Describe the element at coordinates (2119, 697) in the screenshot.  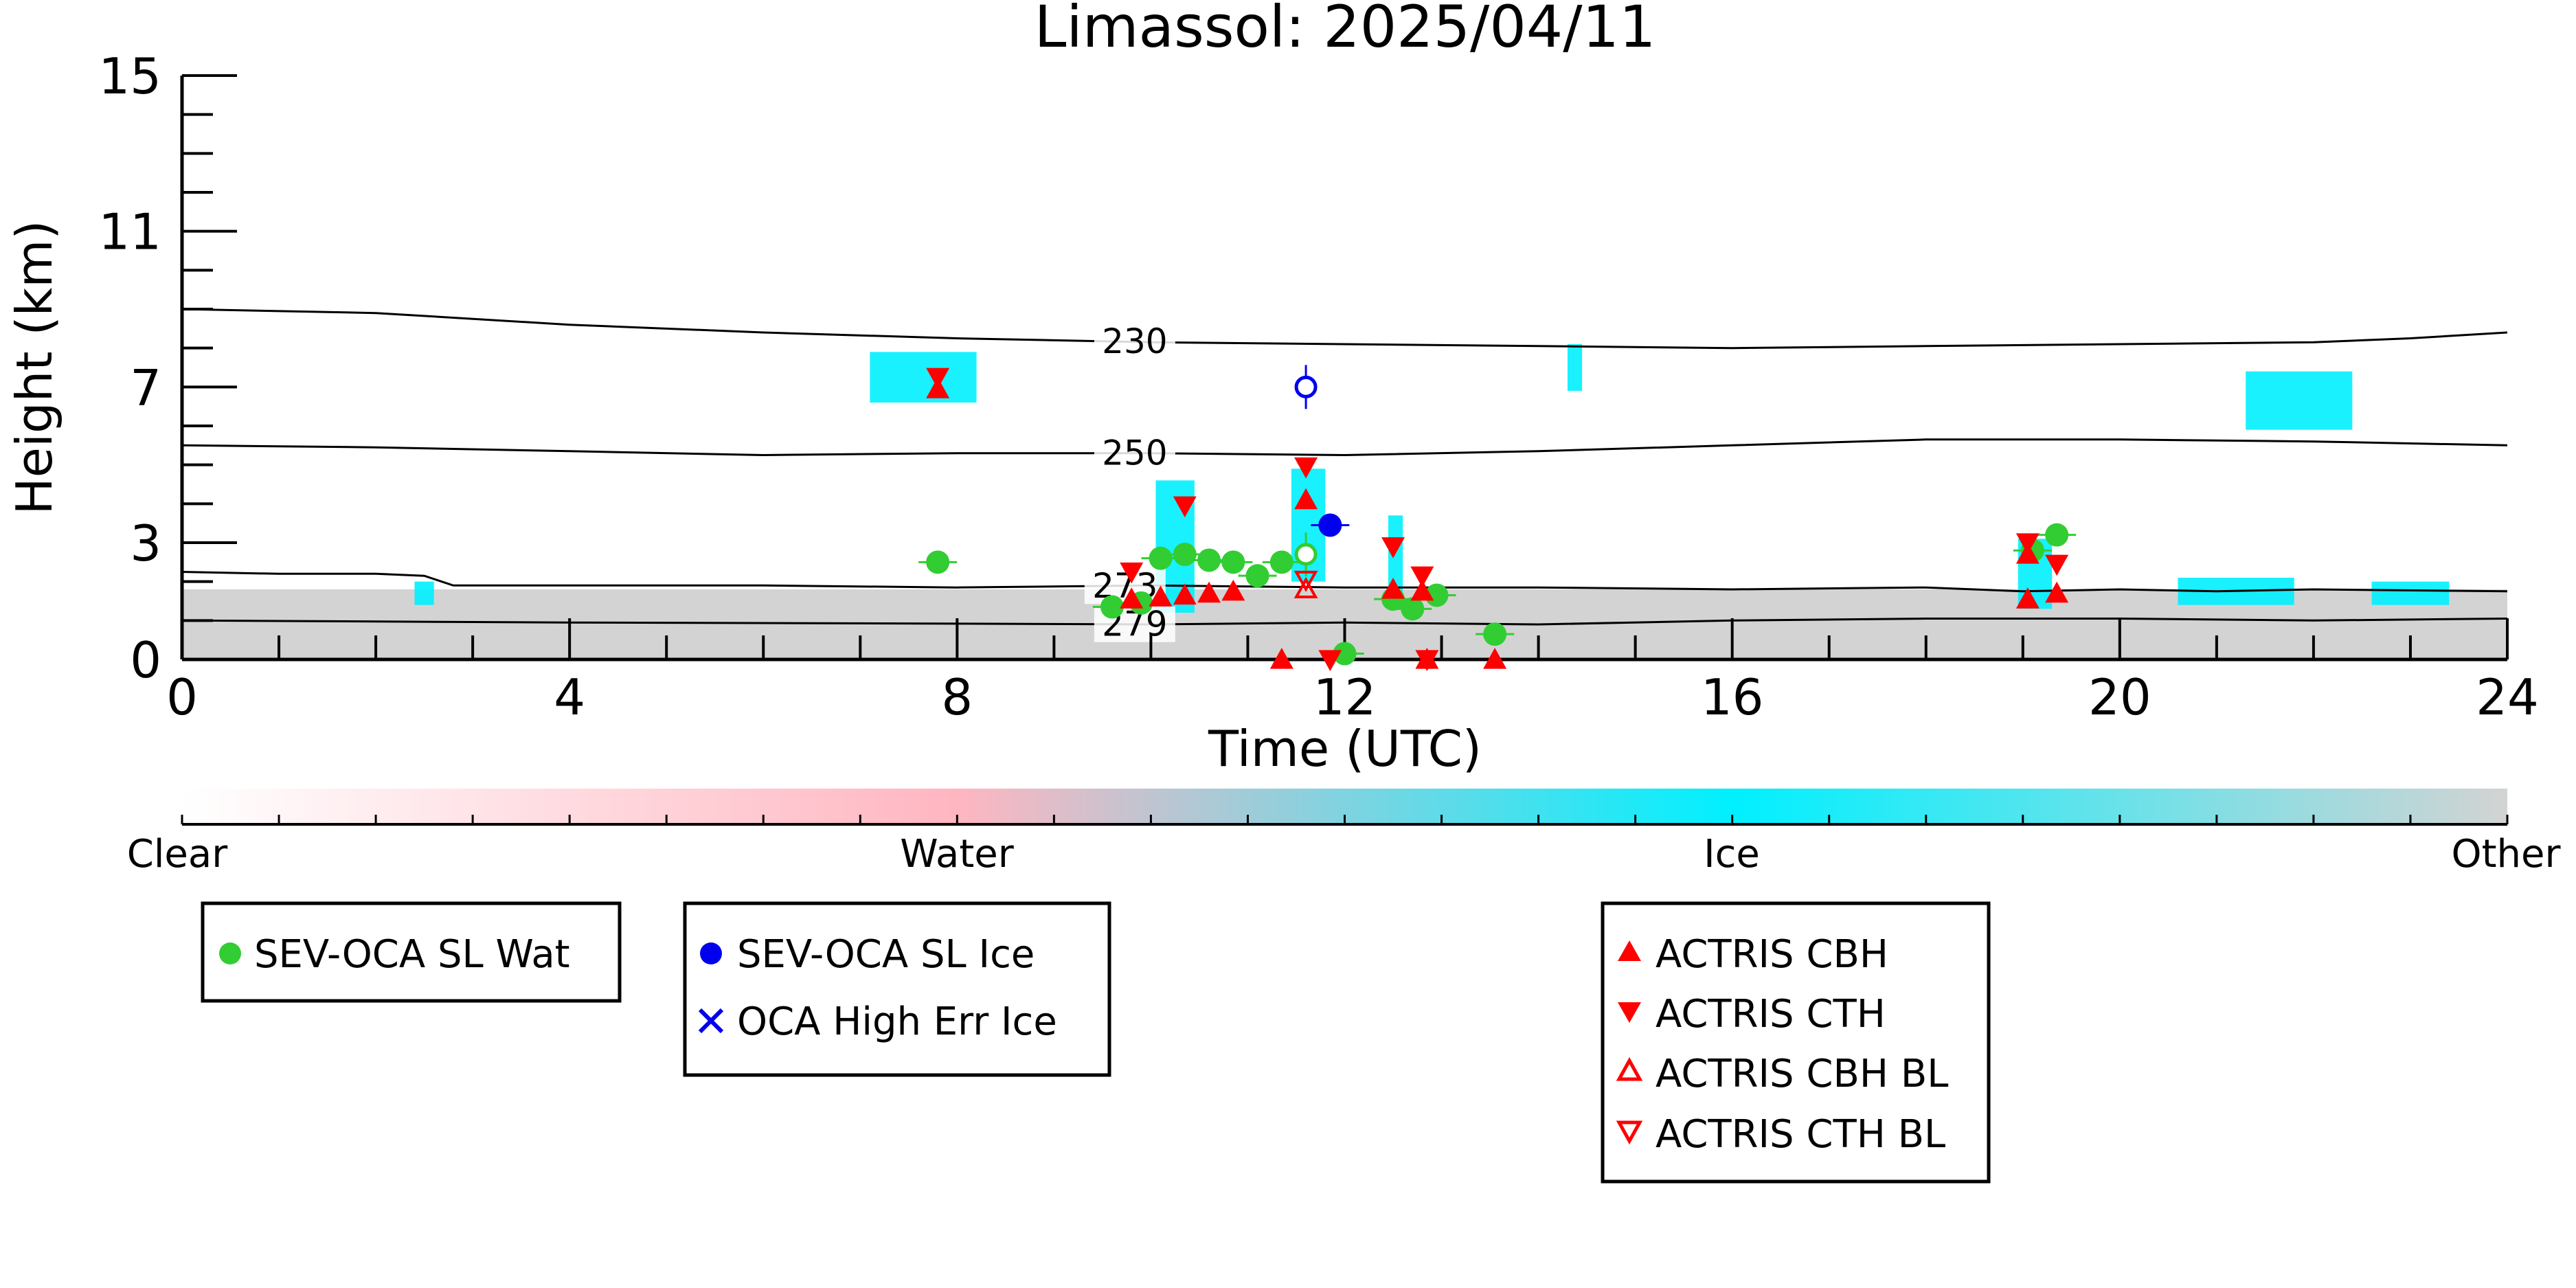
I see `x-tick-label: 20` at that location.